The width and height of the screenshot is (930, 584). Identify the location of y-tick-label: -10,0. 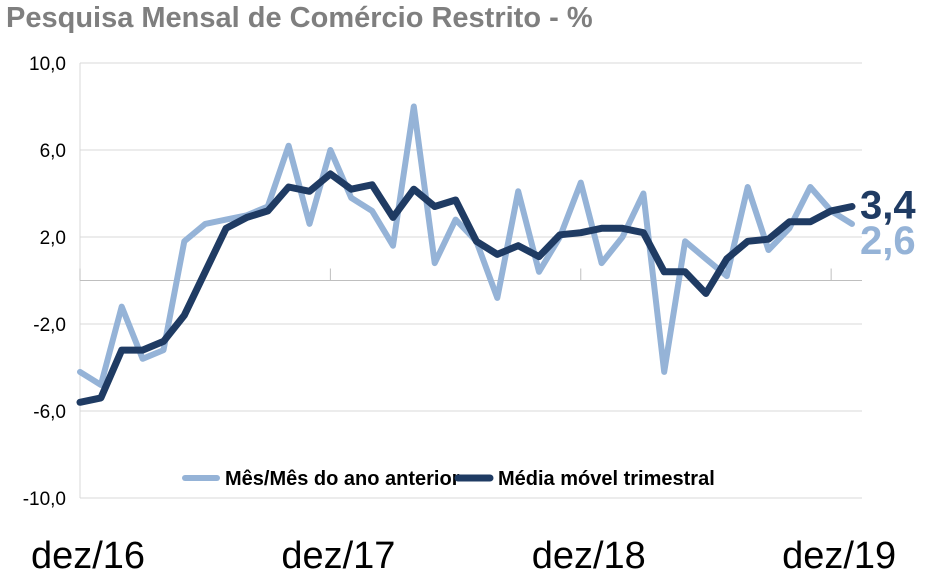
(44, 499).